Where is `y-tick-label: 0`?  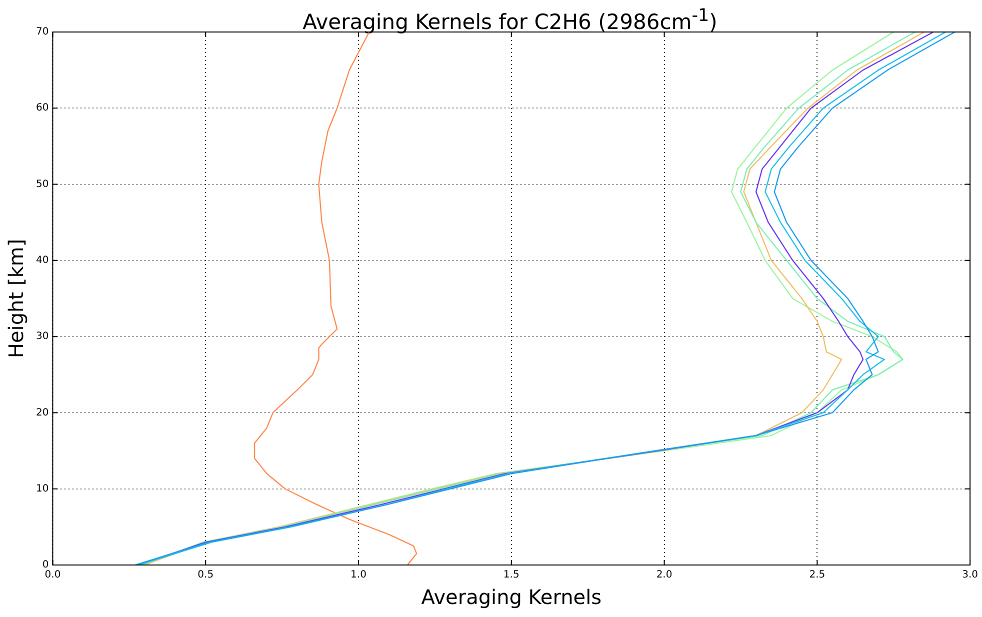 y-tick-label: 0 is located at coordinates (45, 565).